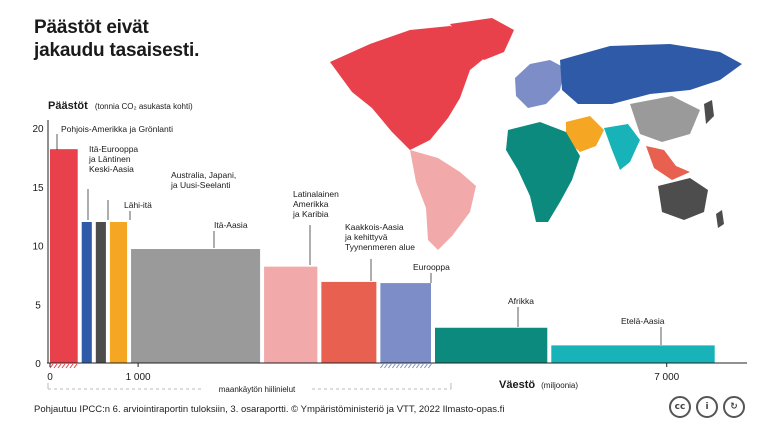 This screenshot has width=767, height=432. Describe the element at coordinates (38, 188) in the screenshot. I see `y-tick-label: 15` at that location.